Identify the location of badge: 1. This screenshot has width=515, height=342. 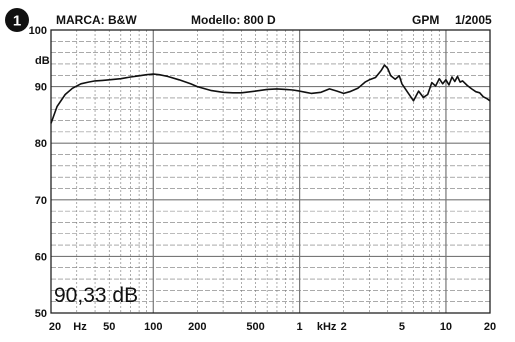
(17, 20).